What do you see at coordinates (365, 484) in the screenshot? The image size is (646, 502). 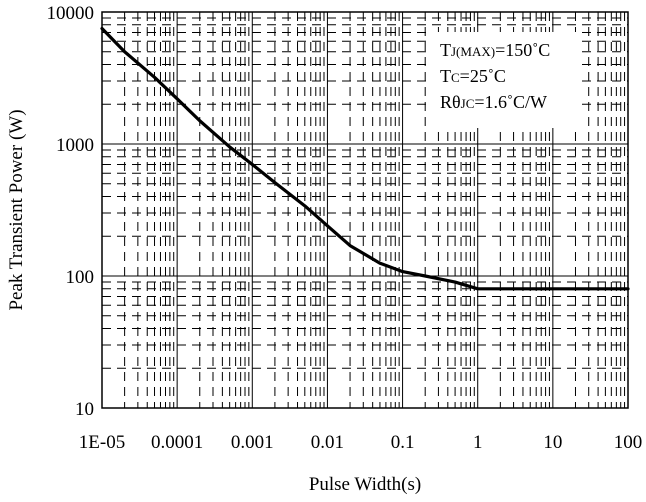 I see `x-axis-label: Pulse Width(s)` at bounding box center [365, 484].